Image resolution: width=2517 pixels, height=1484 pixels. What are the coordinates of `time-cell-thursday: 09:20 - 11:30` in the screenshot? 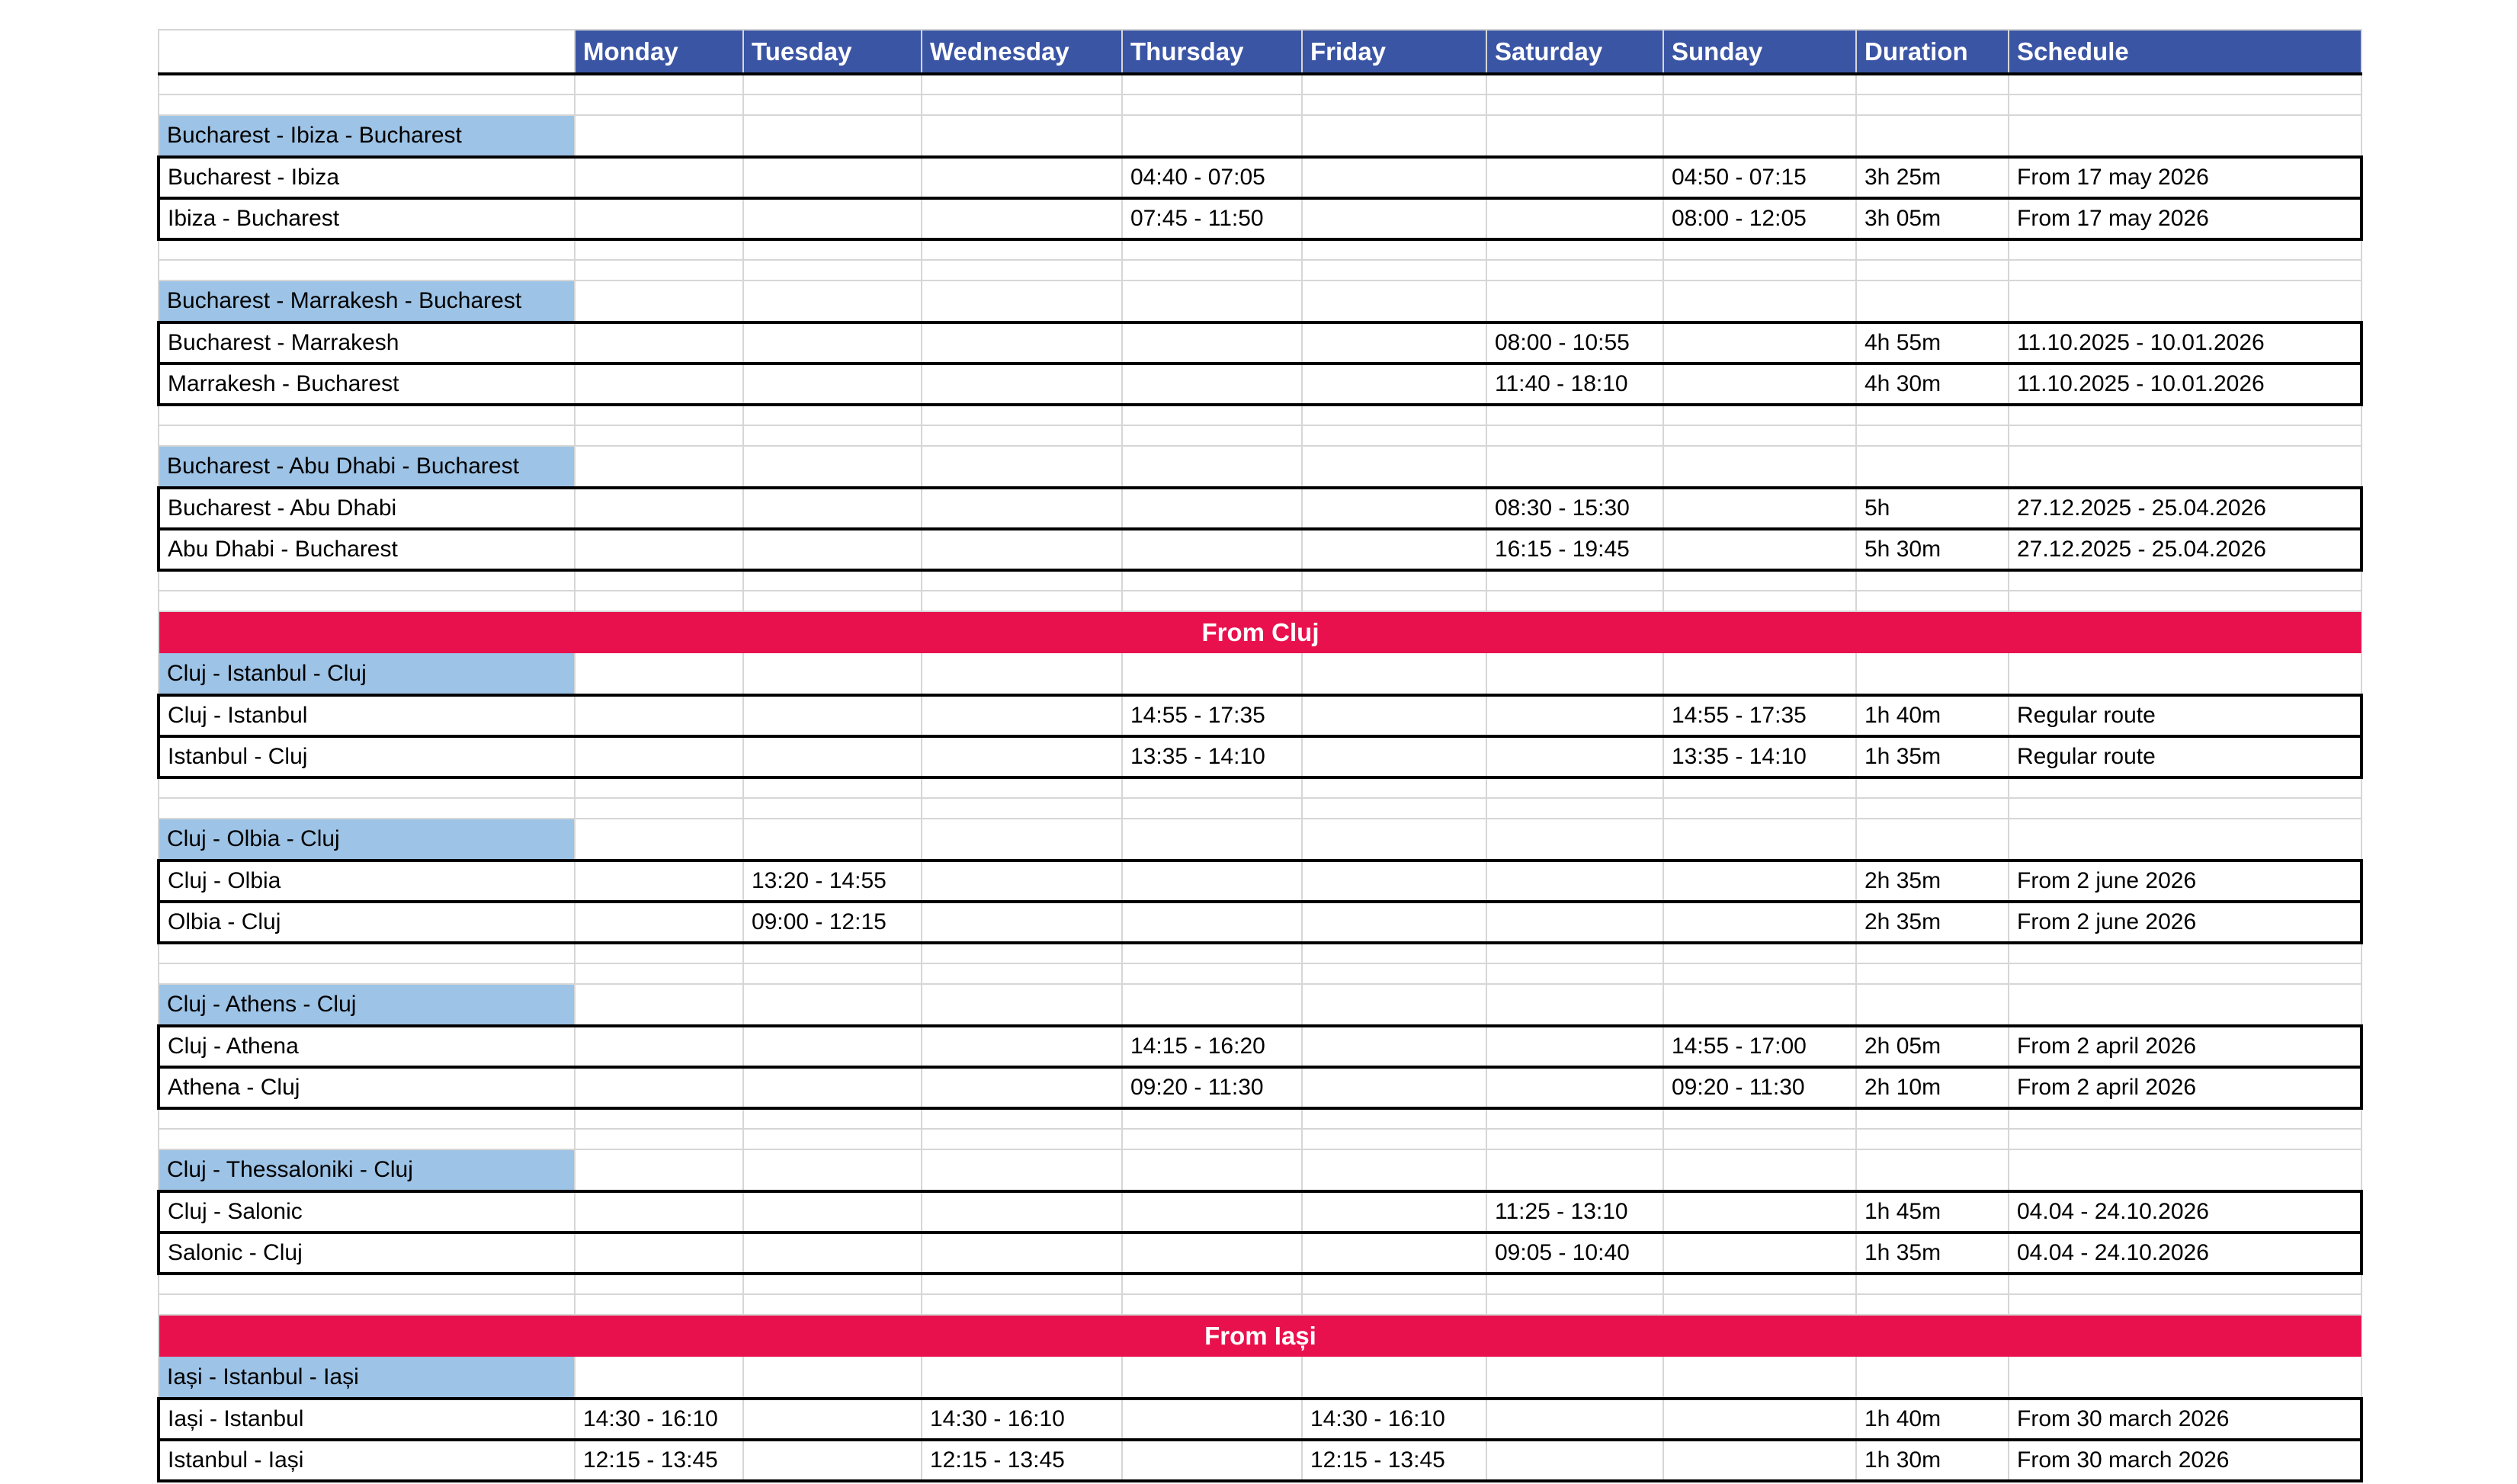 It's located at (1212, 1088).